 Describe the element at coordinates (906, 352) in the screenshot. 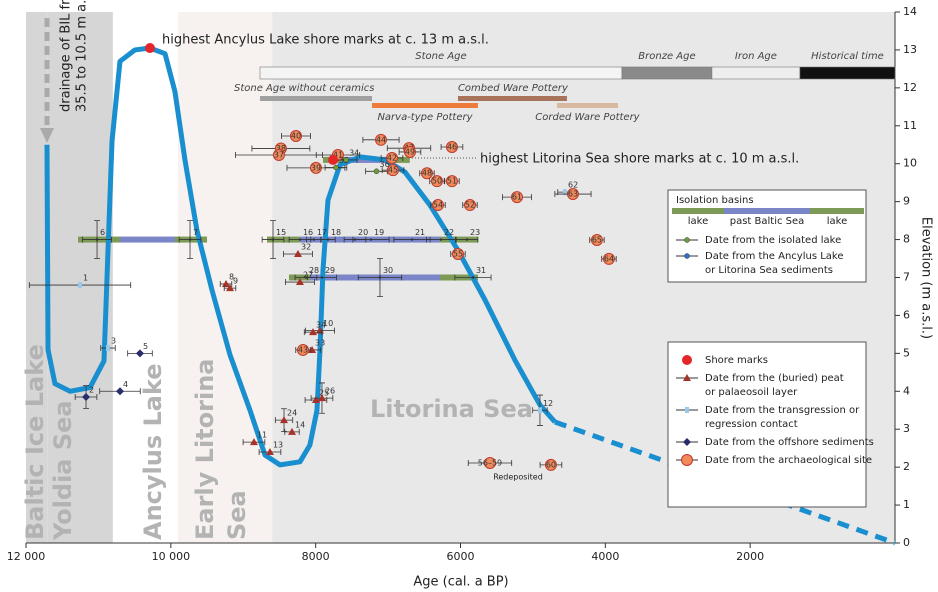

I see `y-tick-label: 5` at that location.